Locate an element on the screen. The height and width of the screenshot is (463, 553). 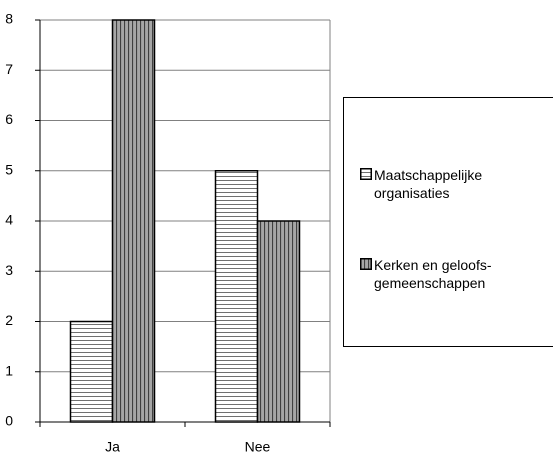
legend-entry: Kerken en geloofs-gemeenschappen is located at coordinates (447, 274).